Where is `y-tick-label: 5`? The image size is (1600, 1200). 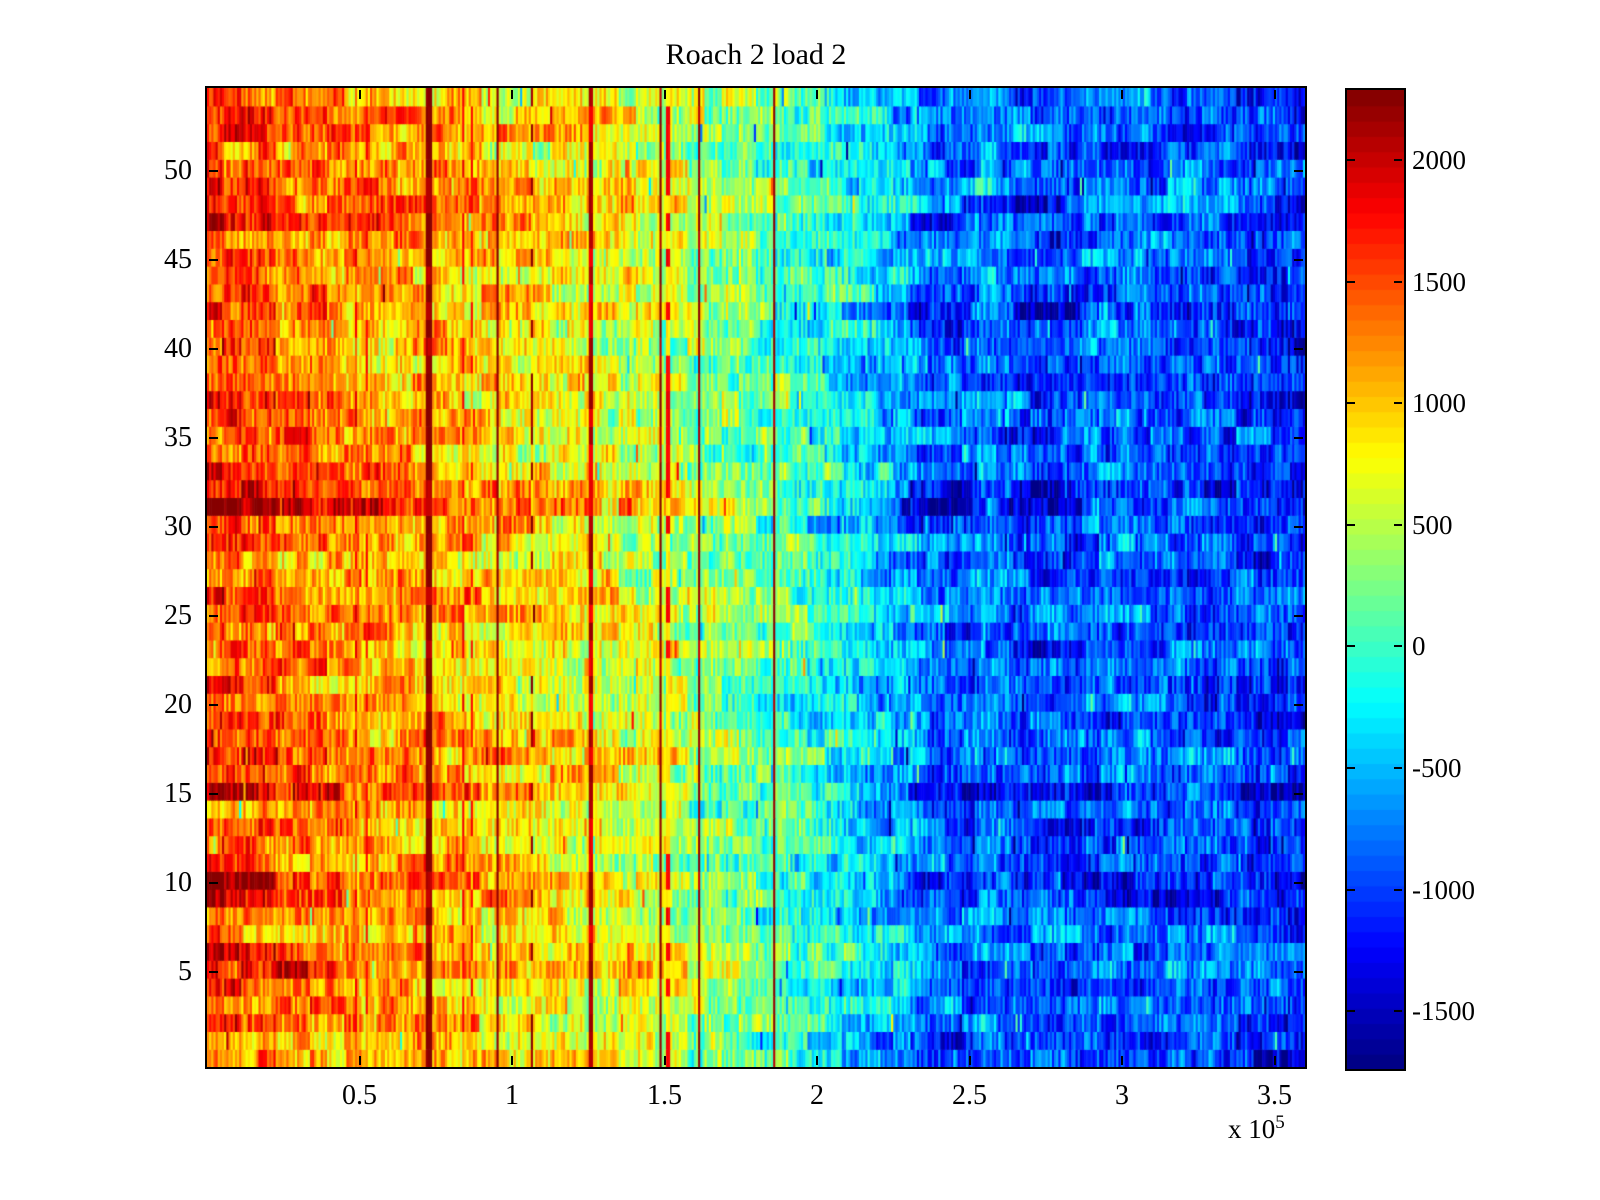 y-tick-label: 5 is located at coordinates (185, 971).